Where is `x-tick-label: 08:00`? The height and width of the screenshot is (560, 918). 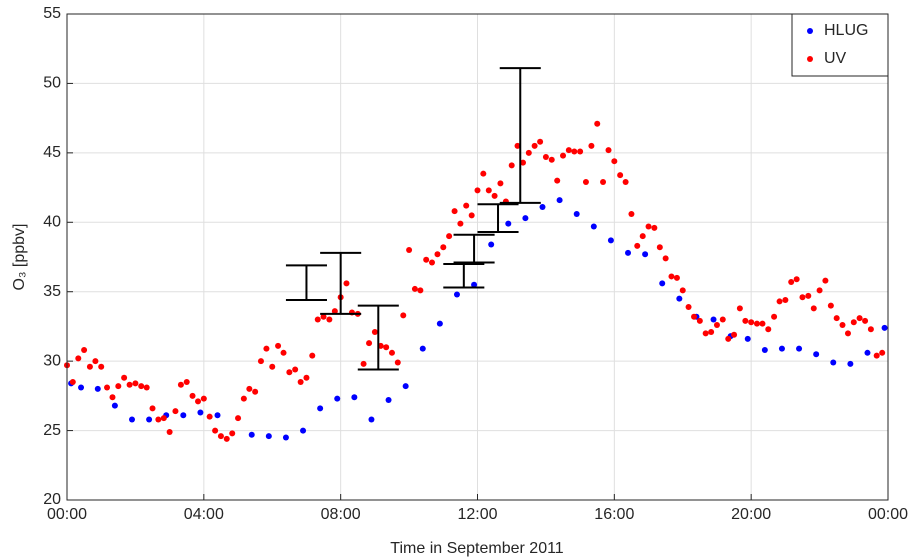
x-tick-label: 08:00 is located at coordinates (341, 514).